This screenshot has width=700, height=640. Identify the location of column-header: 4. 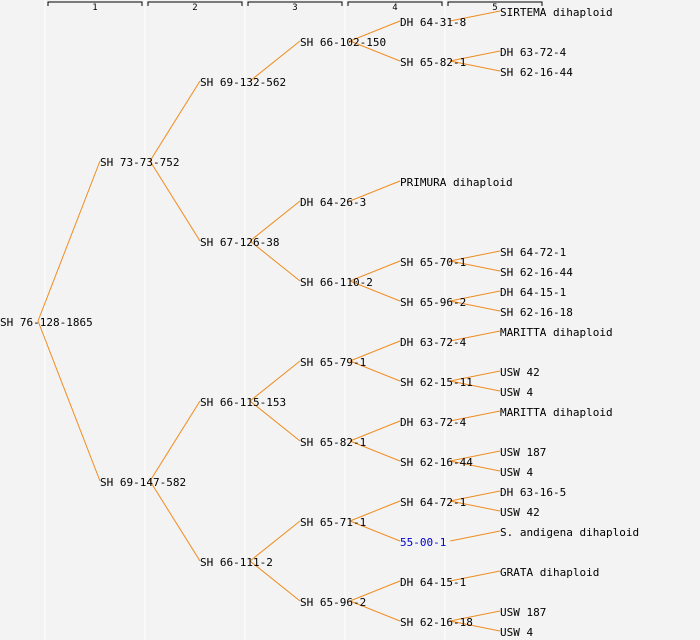
(394, 8).